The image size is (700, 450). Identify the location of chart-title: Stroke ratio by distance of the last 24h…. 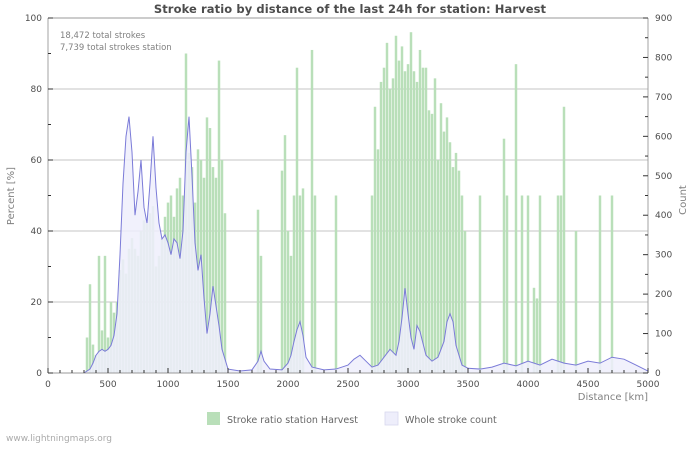
(350, 9).